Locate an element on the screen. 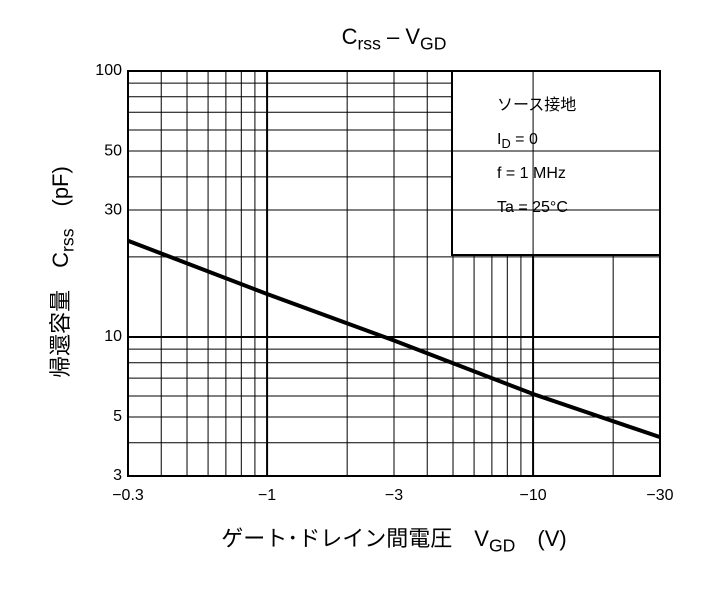  text: Ta = 25°C is located at coordinates (532, 207).